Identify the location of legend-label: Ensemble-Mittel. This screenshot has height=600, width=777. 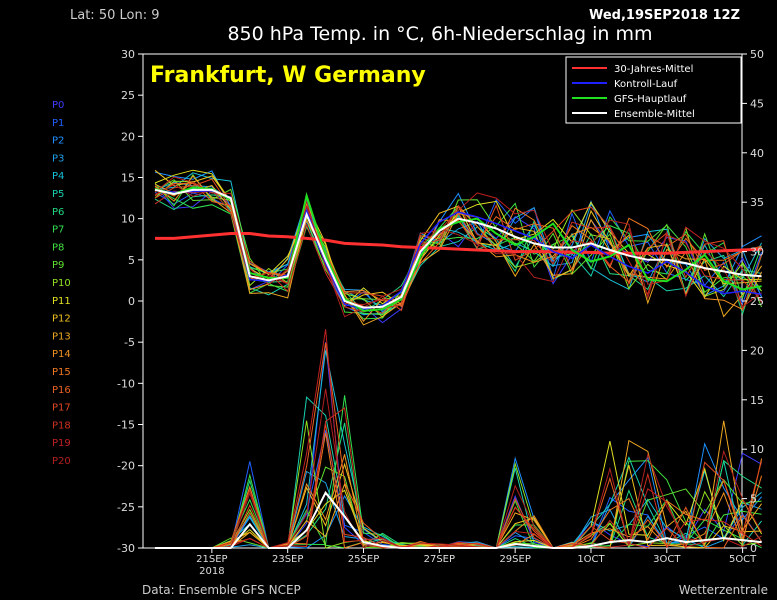
(654, 114).